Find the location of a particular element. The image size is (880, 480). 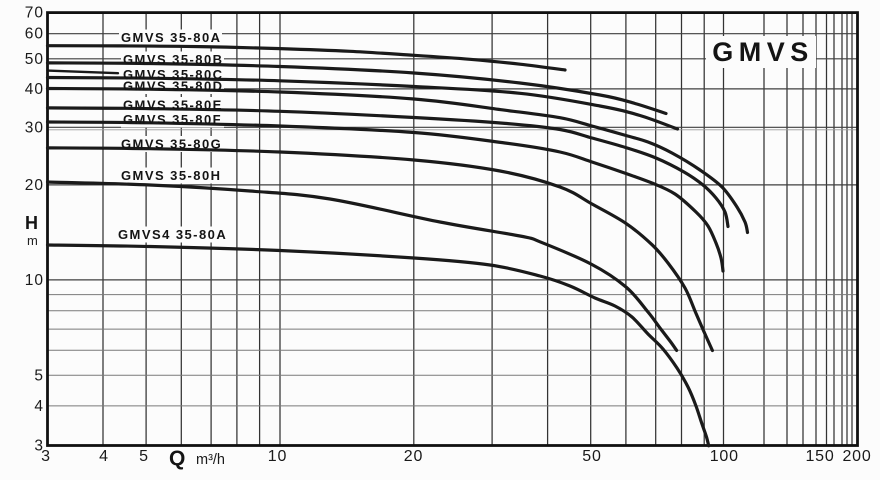

svg-text: GMVS 35-80A is located at coordinates (171, 37).